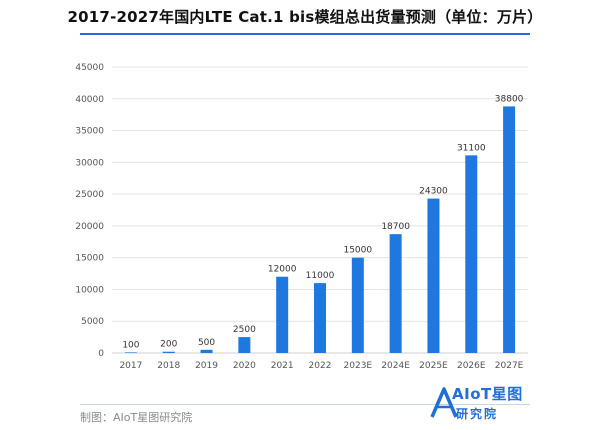  What do you see at coordinates (471, 148) in the screenshot?
I see `data-label: 31100` at bounding box center [471, 148].